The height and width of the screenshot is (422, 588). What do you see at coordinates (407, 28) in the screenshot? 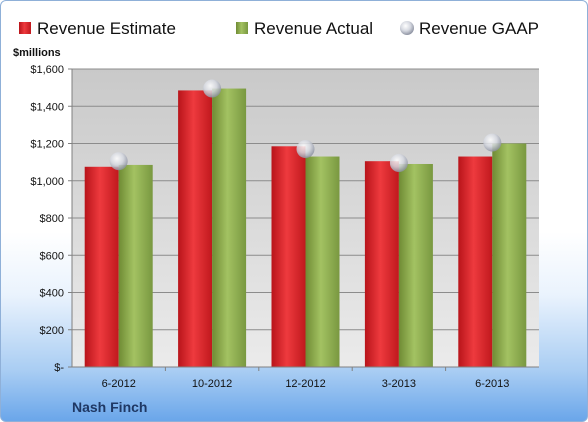
I see `legend-swatch-gaap` at bounding box center [407, 28].